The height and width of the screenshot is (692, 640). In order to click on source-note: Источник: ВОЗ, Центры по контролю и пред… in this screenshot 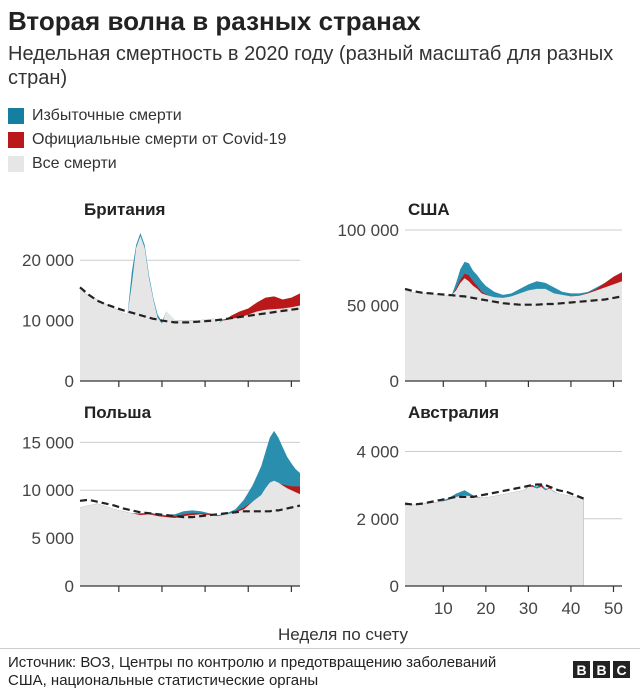, I will do `click(252, 671)`.